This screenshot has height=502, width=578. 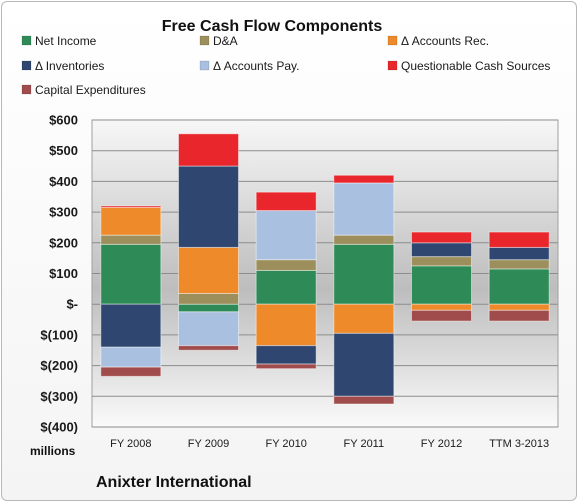 I want to click on company-name: Anixter International, so click(x=174, y=482).